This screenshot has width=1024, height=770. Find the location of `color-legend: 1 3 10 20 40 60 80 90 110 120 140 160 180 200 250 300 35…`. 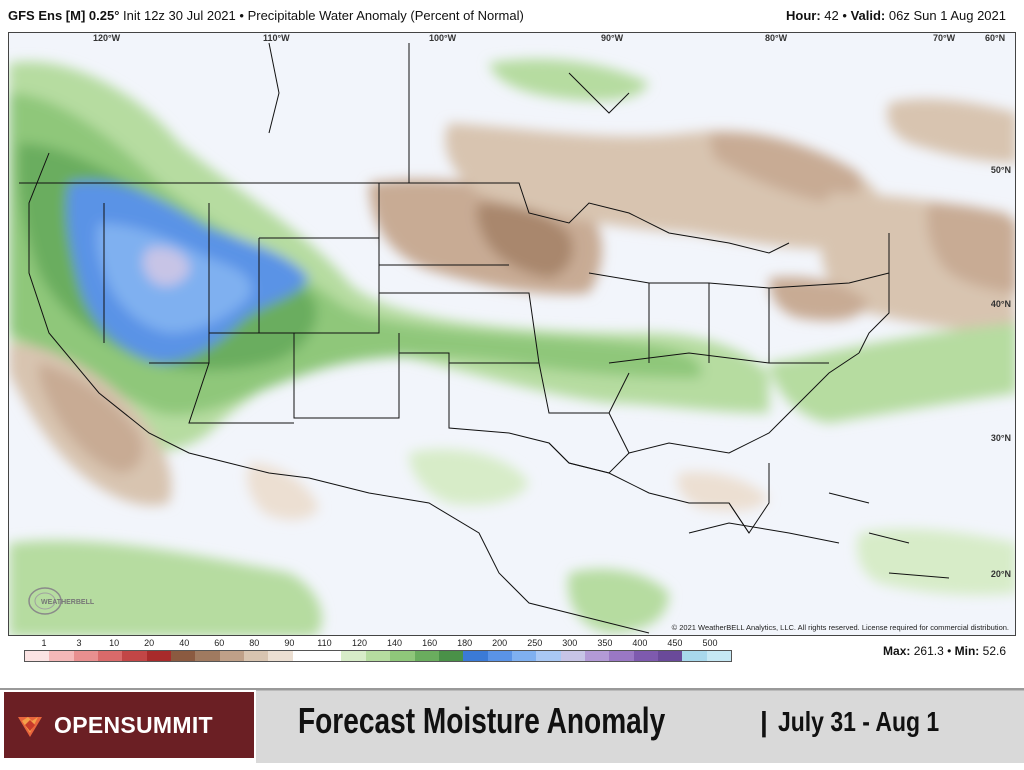

color-legend: 1 3 10 20 40 60 80 90 110 120 140 160 180 200 250 300 35… is located at coordinates (378, 651).